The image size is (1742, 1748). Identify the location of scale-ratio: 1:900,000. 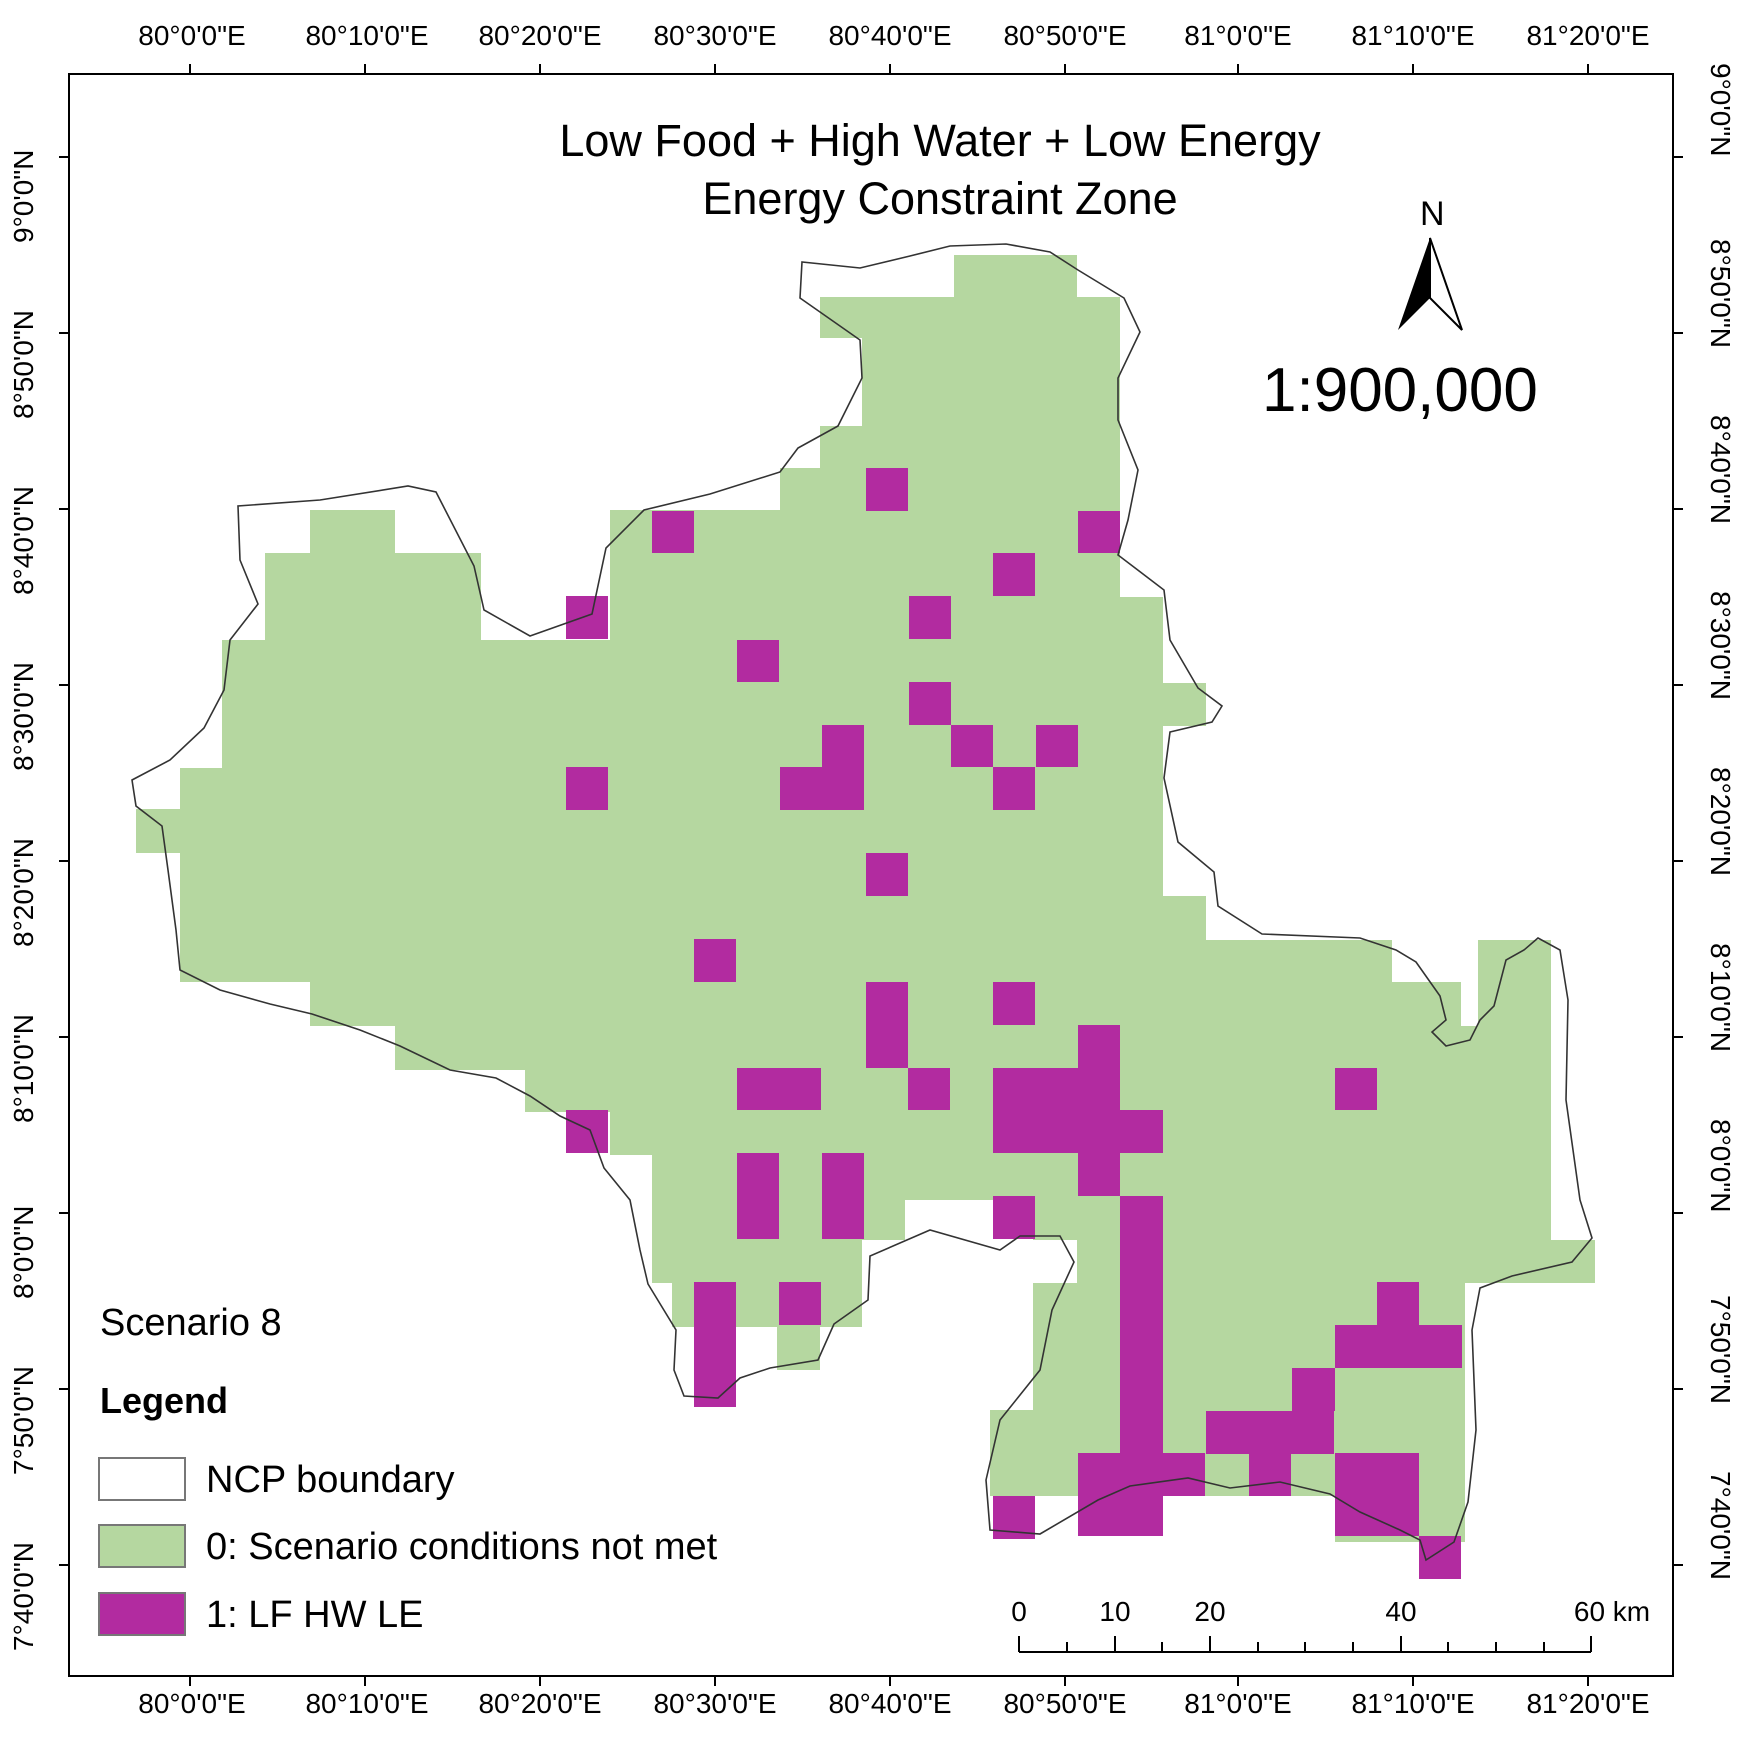
(1400, 390).